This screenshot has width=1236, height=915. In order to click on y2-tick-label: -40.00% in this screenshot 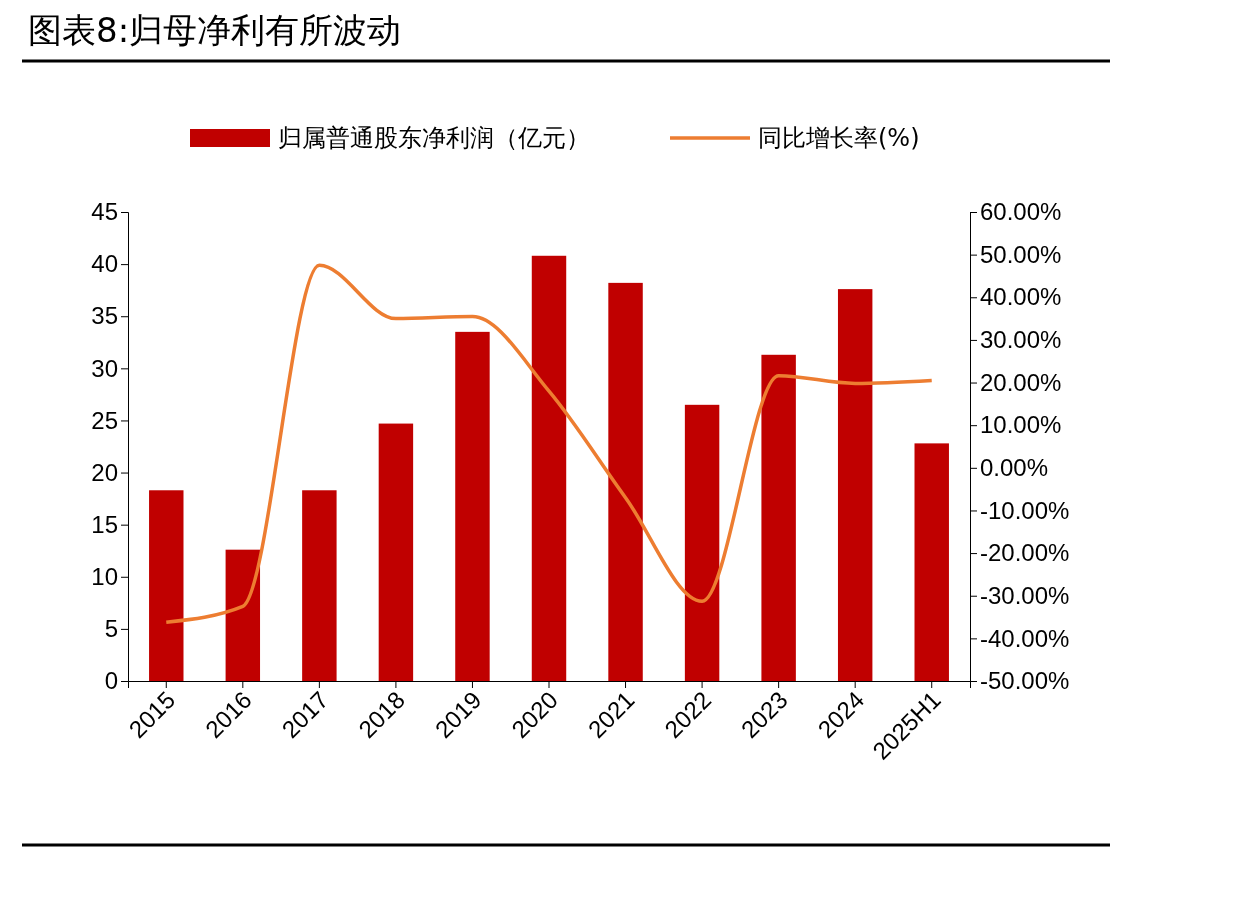, I will do `click(1025, 638)`.